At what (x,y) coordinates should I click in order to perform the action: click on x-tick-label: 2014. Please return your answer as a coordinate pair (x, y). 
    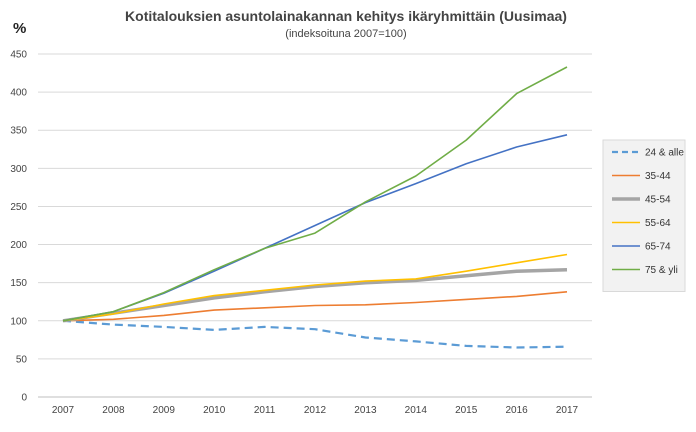
    Looking at the image, I should click on (416, 410).